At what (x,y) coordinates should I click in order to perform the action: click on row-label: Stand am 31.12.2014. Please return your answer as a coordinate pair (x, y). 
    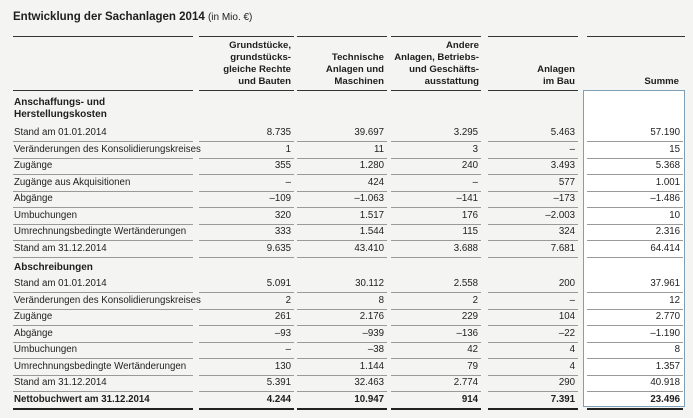
    Looking at the image, I should click on (60, 382).